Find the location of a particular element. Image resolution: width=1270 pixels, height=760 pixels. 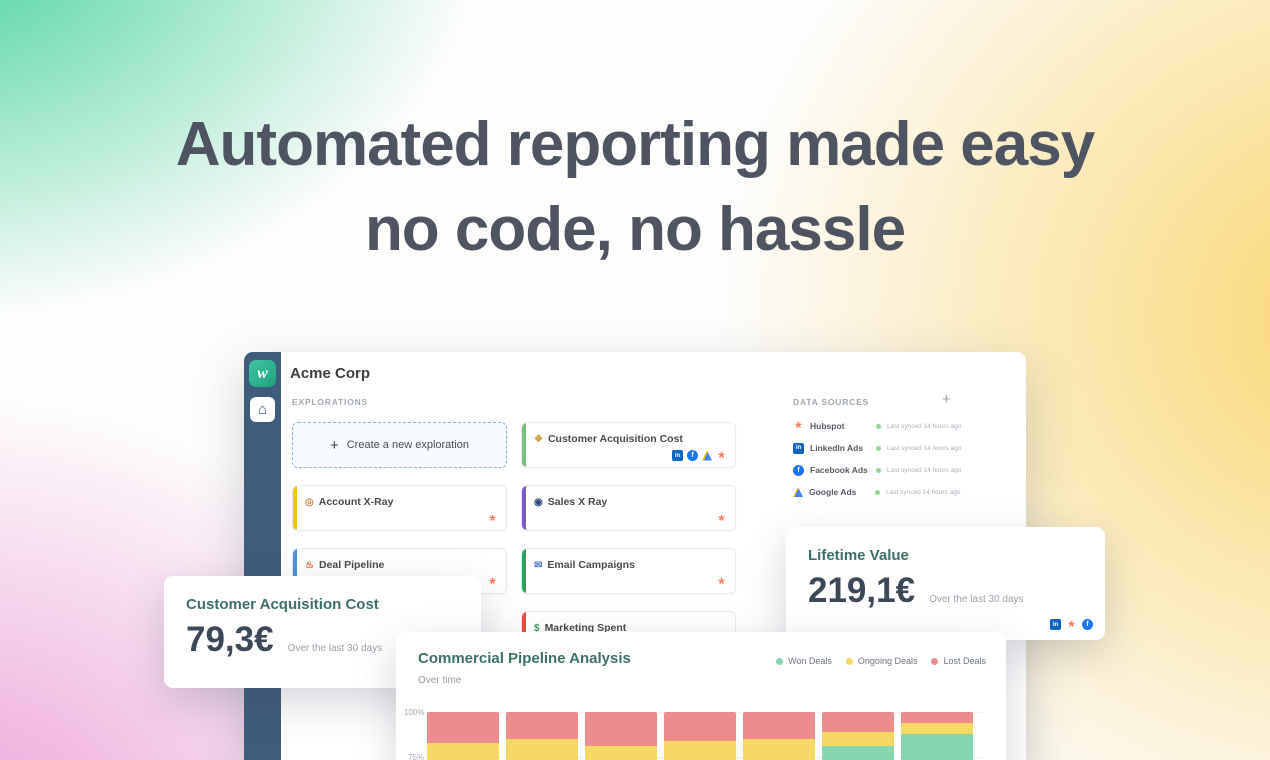

y-axis-tick-75: 75% is located at coordinates (416, 756).